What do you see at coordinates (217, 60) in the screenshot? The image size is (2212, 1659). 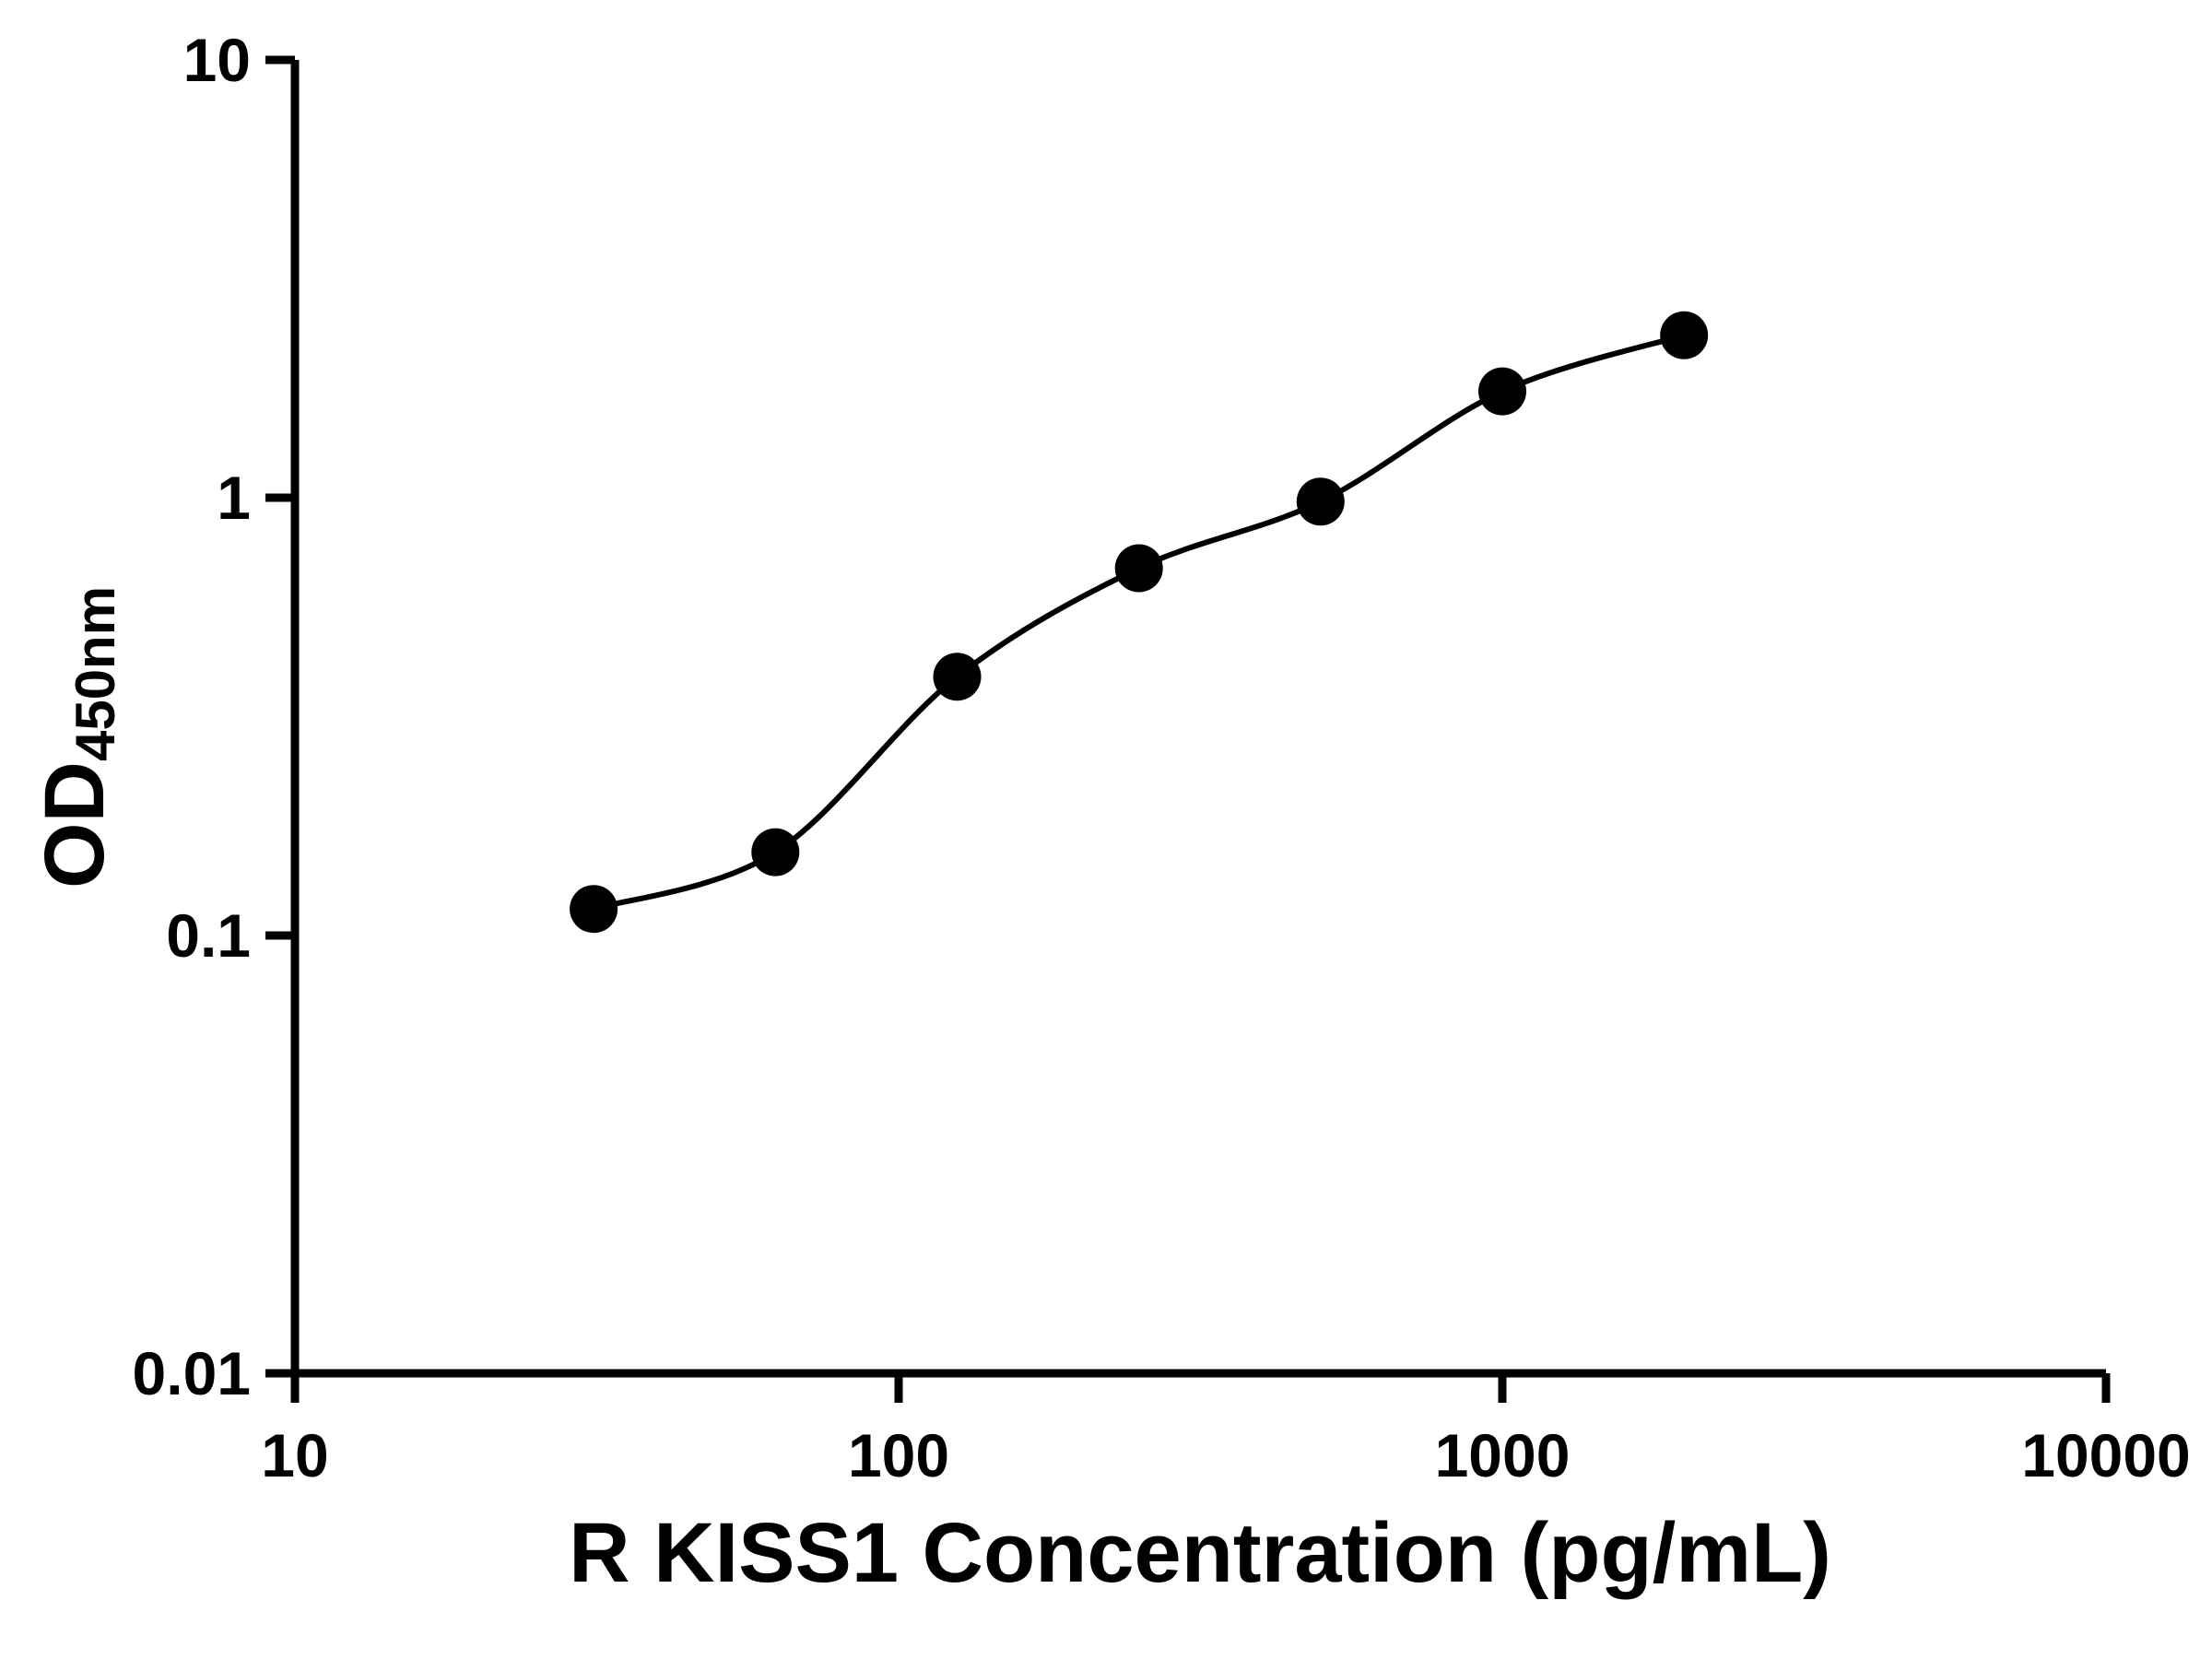 I see `y-tick-label: 10` at bounding box center [217, 60].